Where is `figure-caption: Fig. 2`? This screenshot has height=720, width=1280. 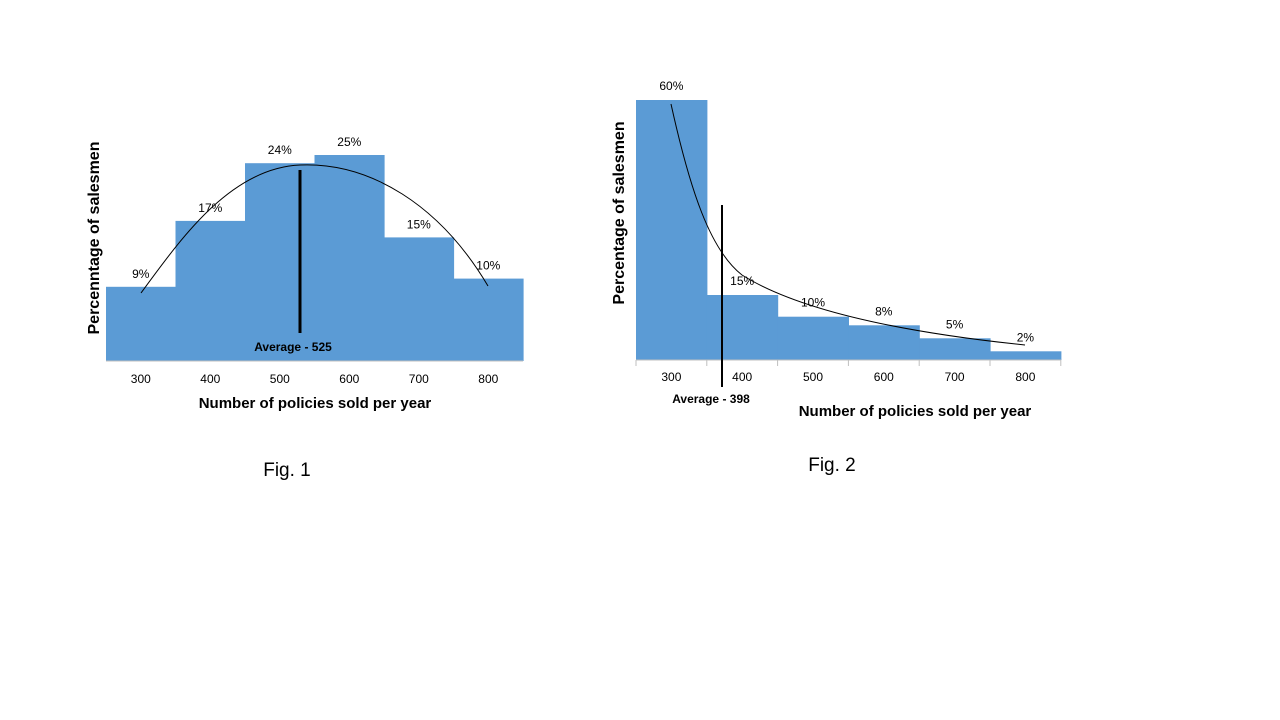
figure-caption: Fig. 2 is located at coordinates (832, 465).